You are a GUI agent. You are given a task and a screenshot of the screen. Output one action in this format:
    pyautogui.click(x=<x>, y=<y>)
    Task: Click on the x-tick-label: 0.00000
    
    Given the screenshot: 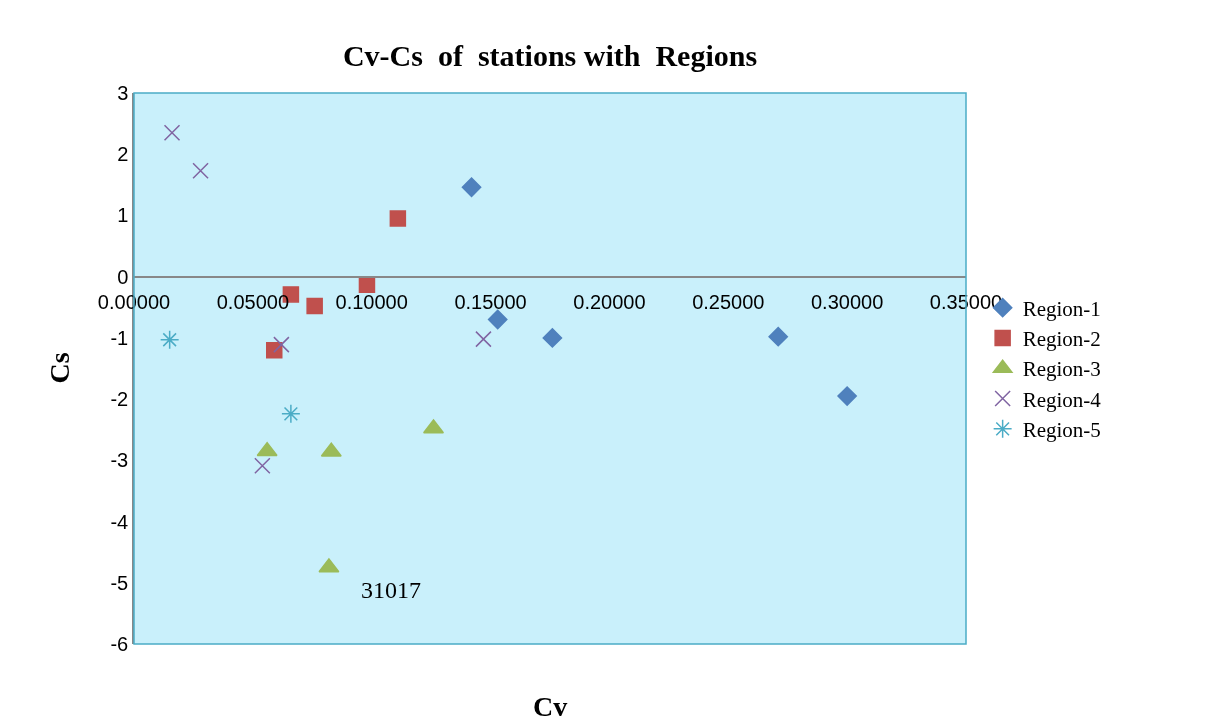 What is the action you would take?
    pyautogui.click(x=134, y=302)
    